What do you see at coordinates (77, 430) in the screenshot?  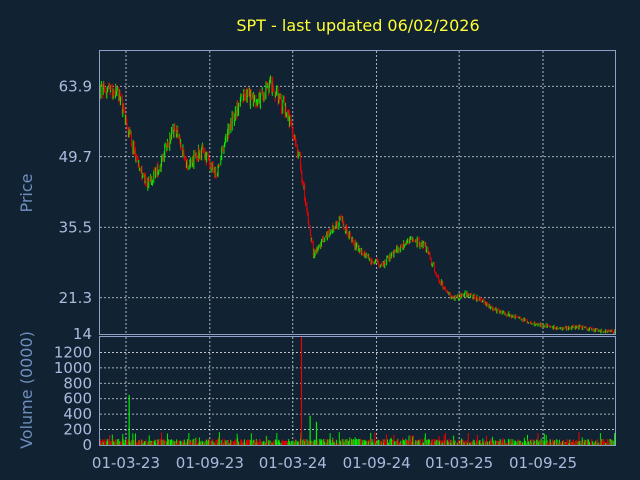 I see `volume-y-tick-label: 200` at bounding box center [77, 430].